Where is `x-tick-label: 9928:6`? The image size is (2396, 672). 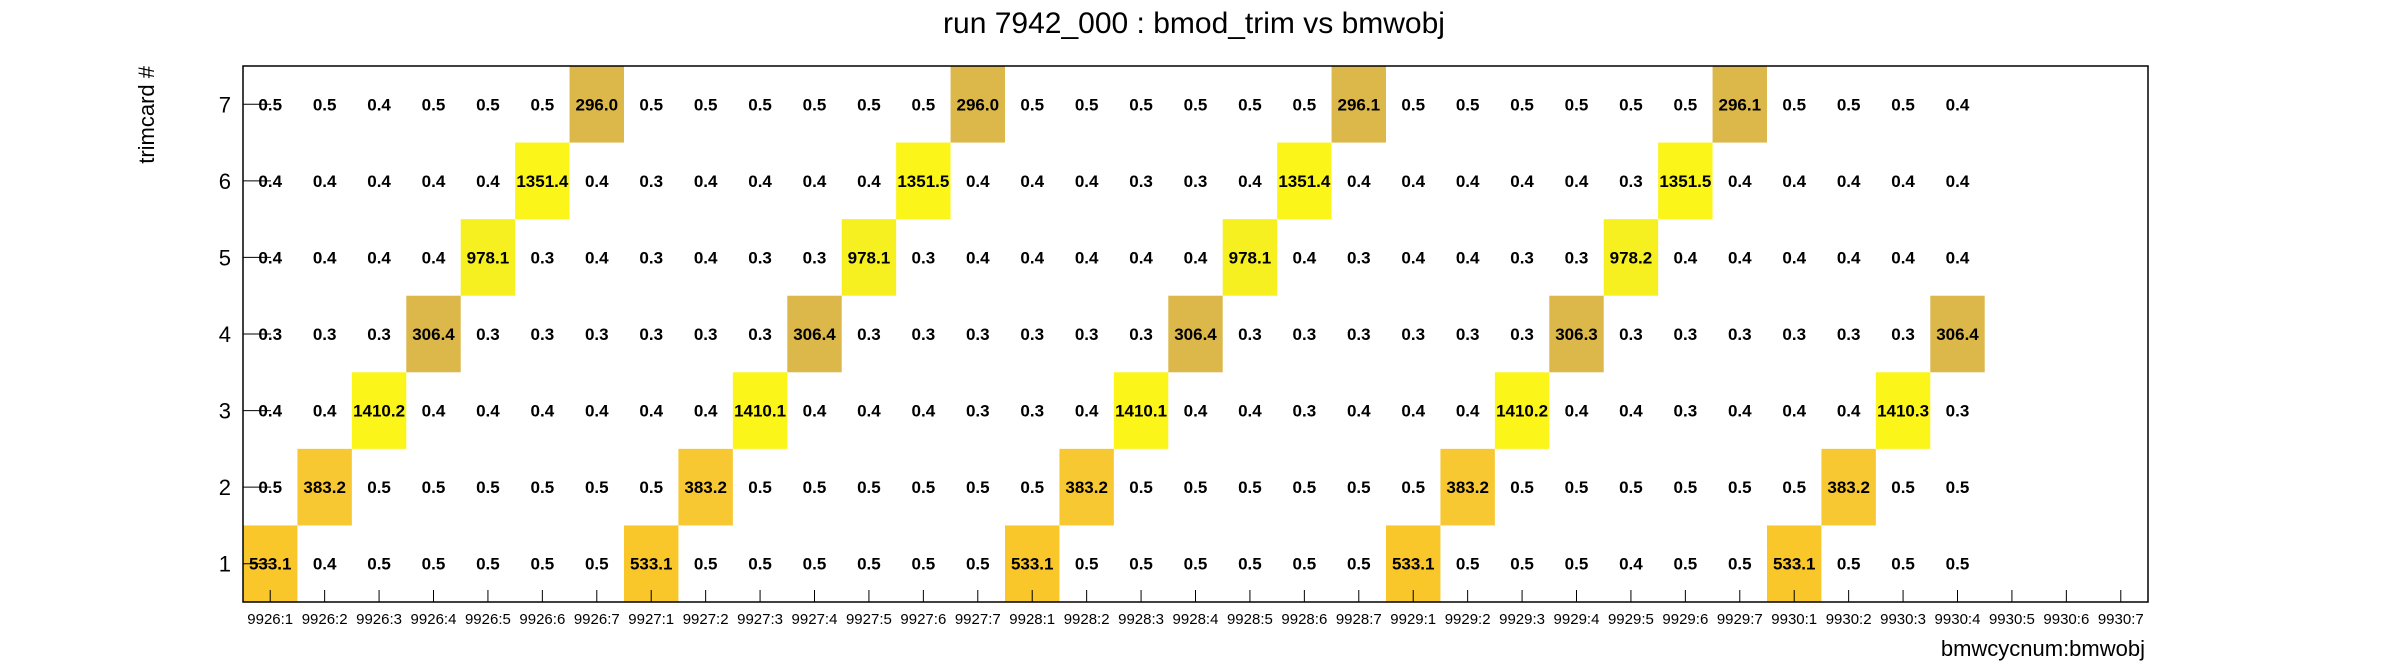
x-tick-label: 9928:6 is located at coordinates (1304, 619).